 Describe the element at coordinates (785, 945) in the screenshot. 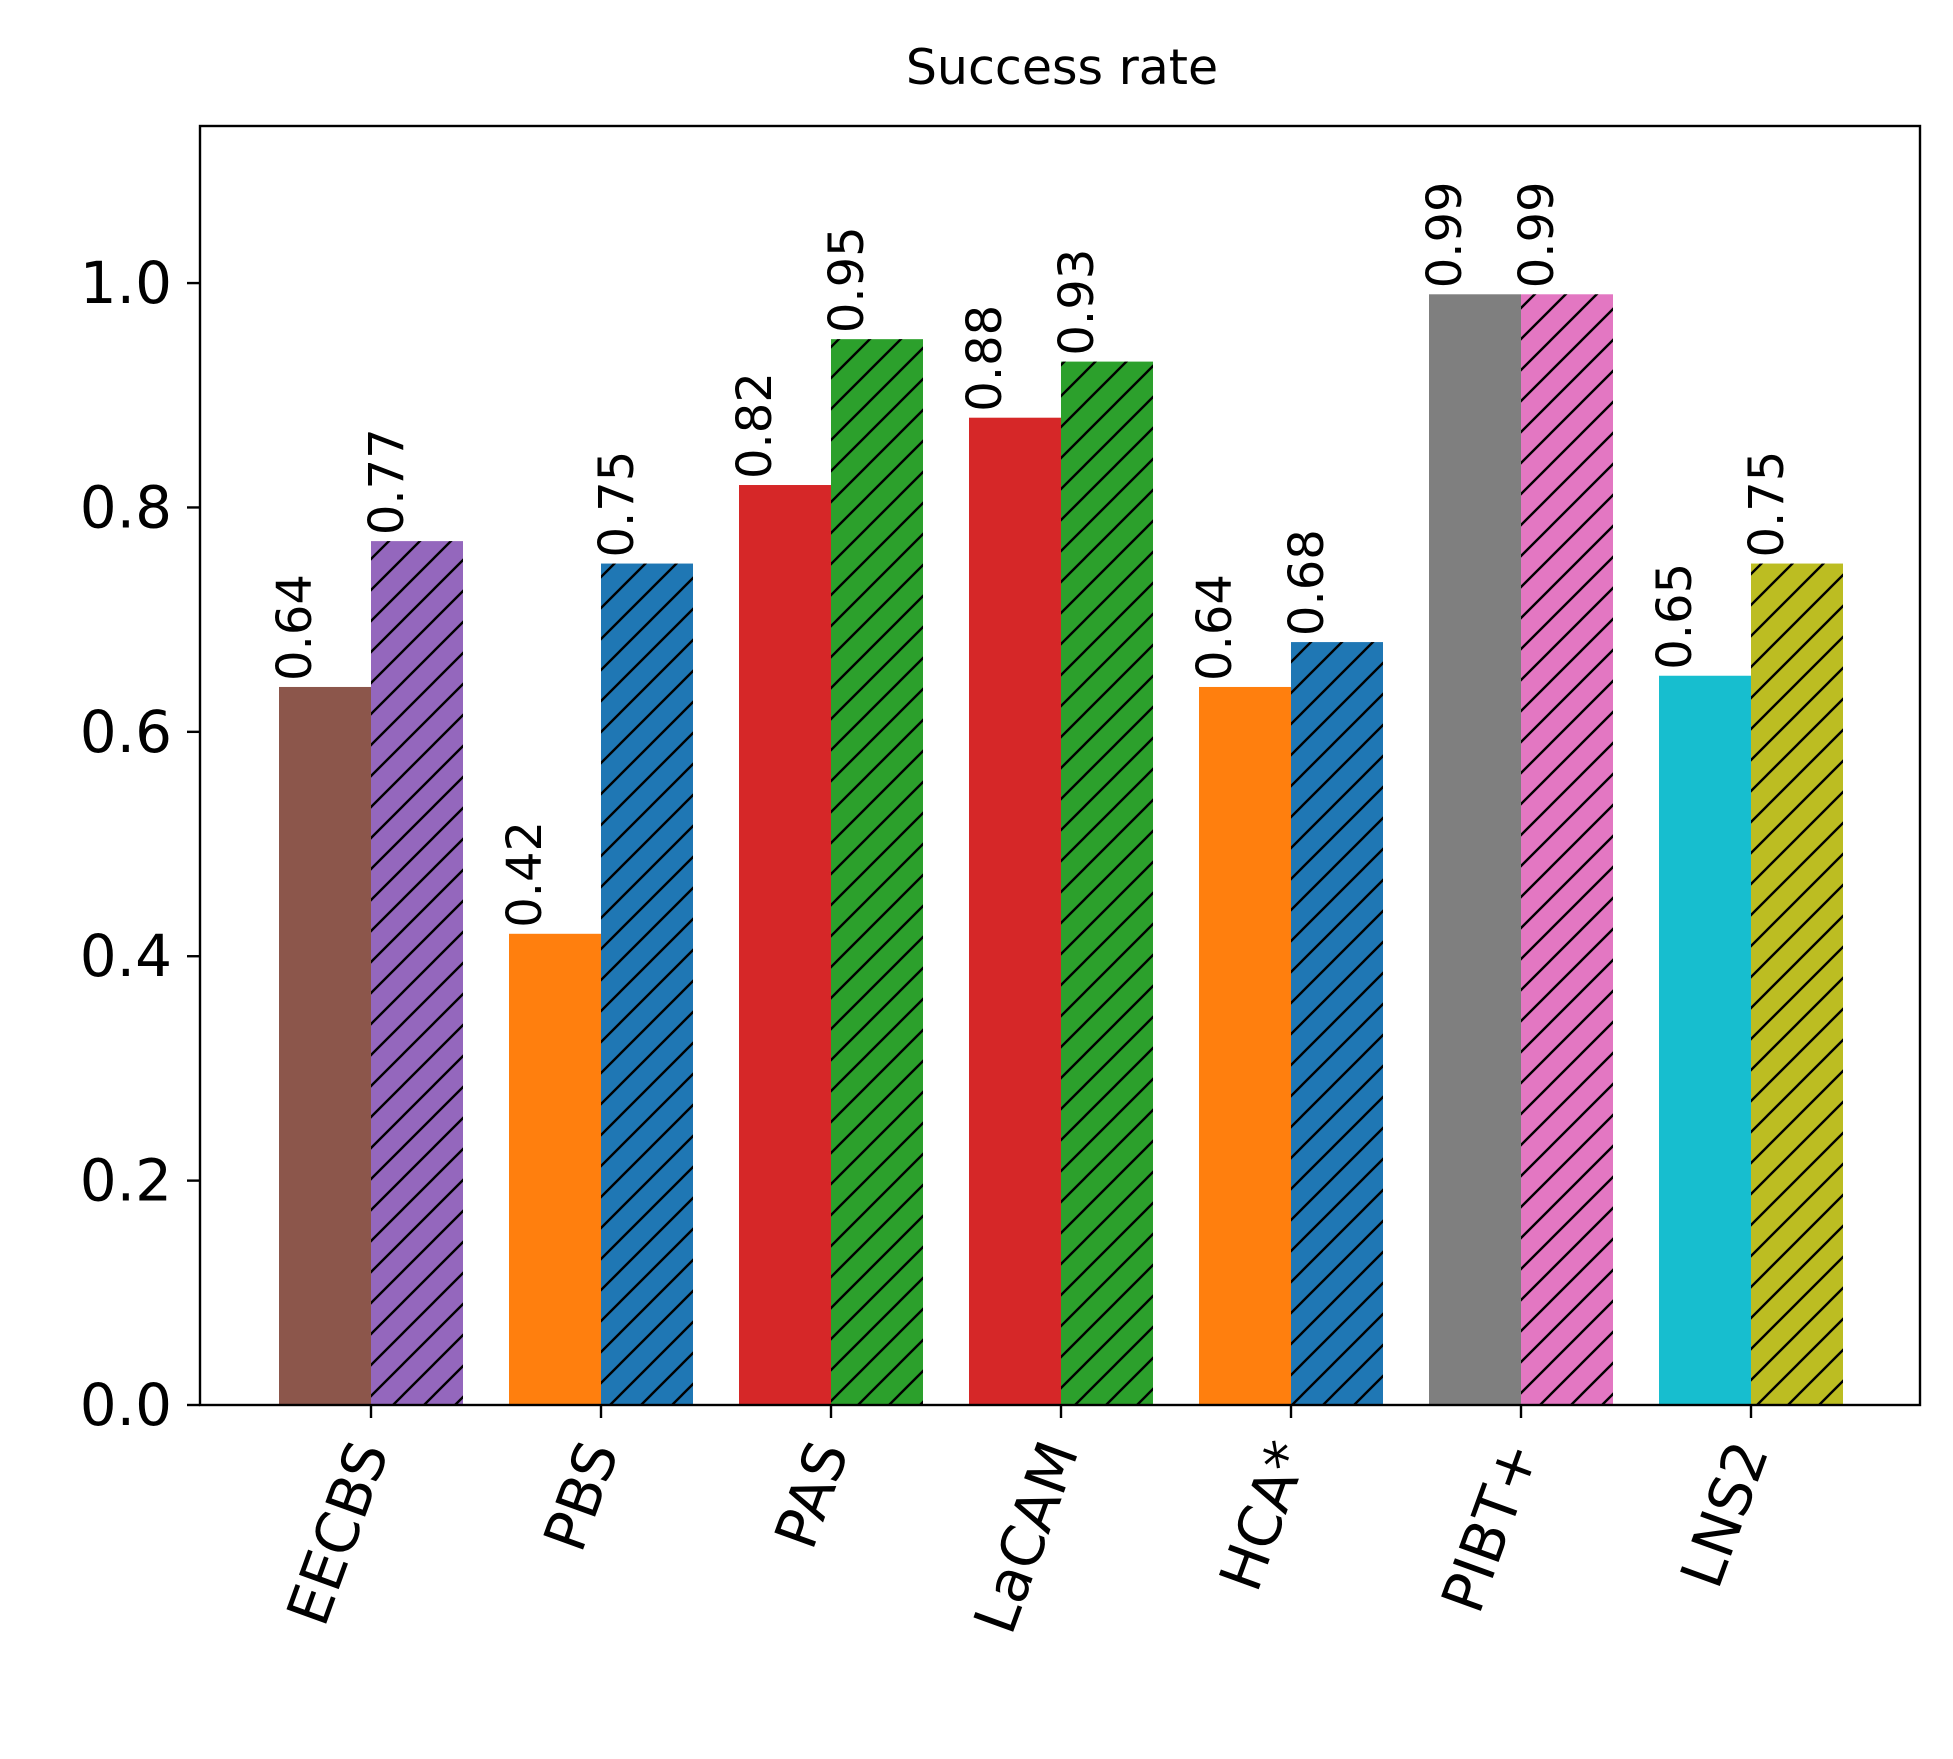

I see `bar-pas-plain` at that location.